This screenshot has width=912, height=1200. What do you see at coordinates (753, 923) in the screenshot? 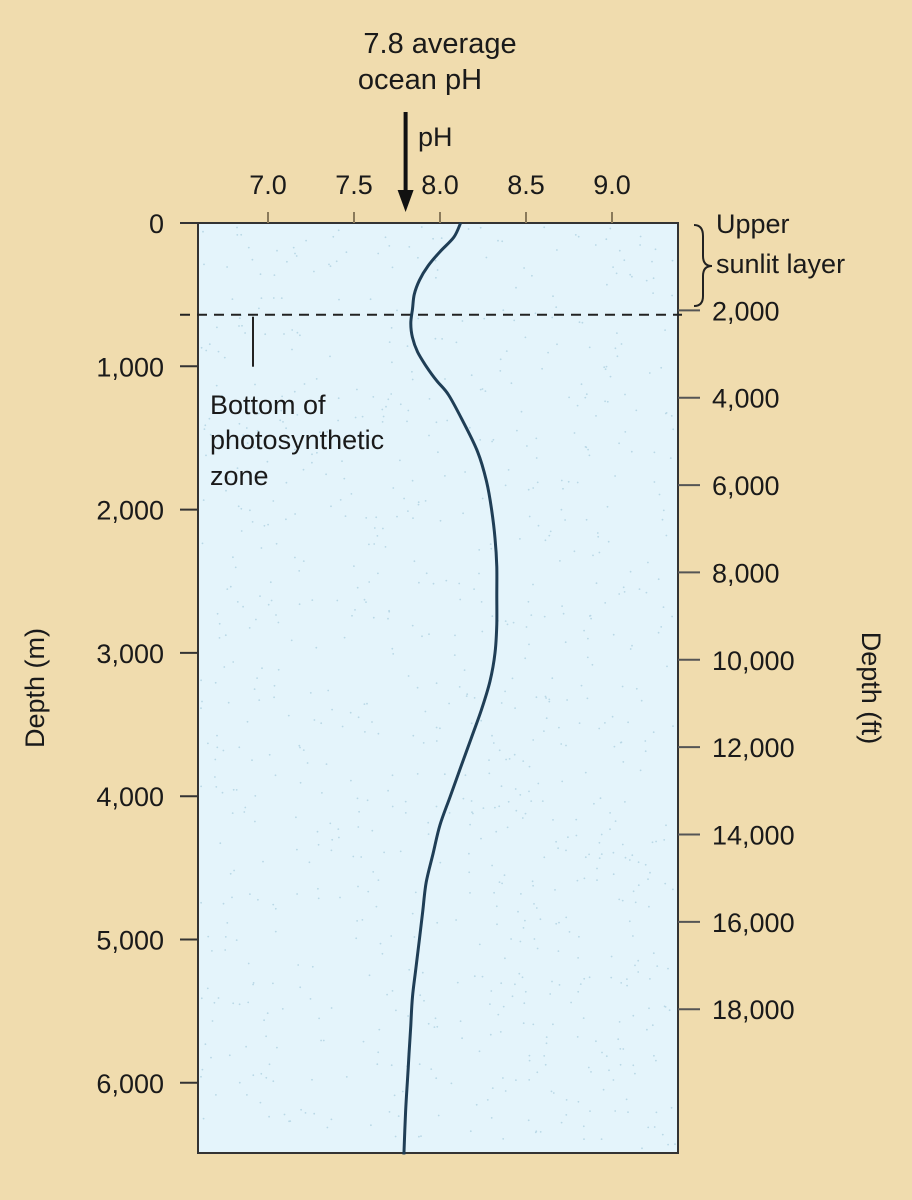
I see `right-y-tick-label: 16,000` at bounding box center [753, 923].